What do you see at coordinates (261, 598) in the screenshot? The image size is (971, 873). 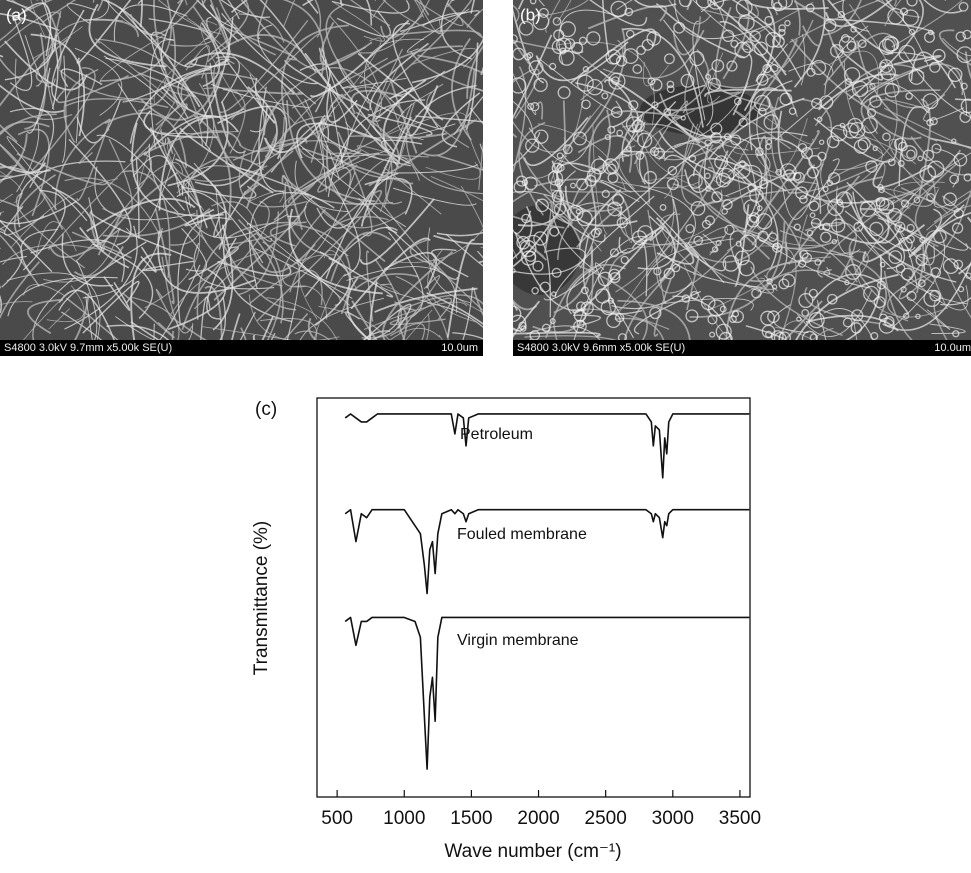 I see `y-axis-label: Transmittance (%)` at bounding box center [261, 598].